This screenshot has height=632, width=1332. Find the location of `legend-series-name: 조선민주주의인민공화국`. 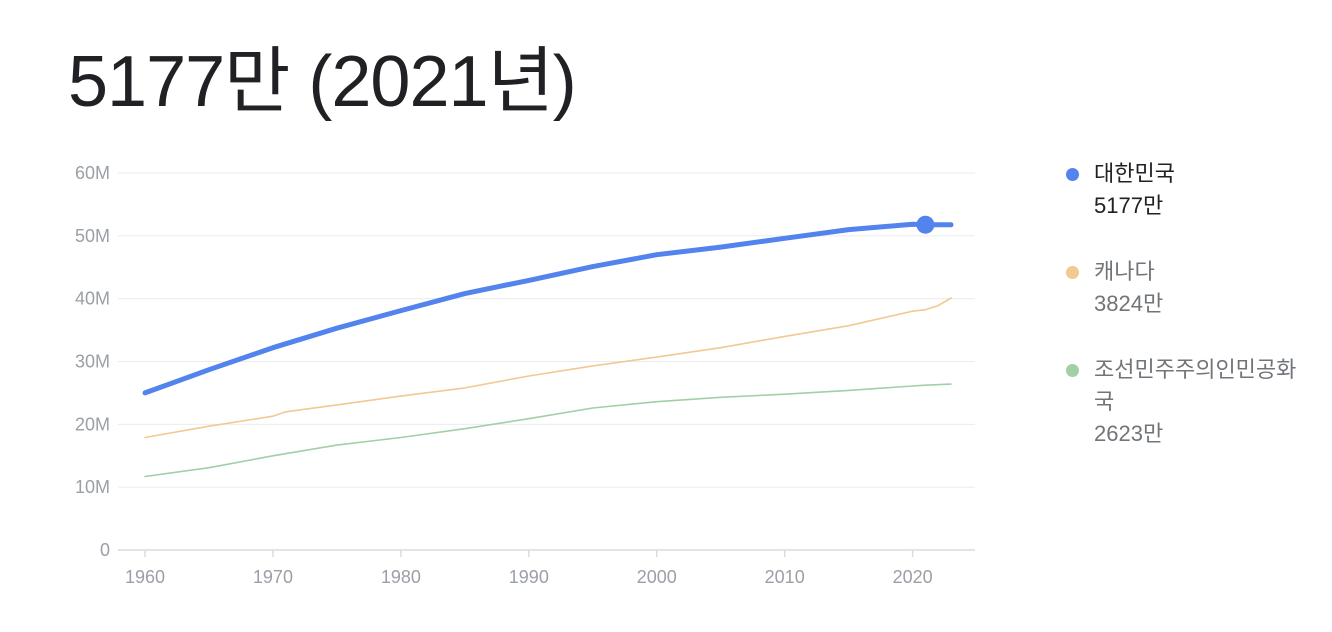

legend-series-name: 조선민주주의인민공화국 is located at coordinates (1195, 385).